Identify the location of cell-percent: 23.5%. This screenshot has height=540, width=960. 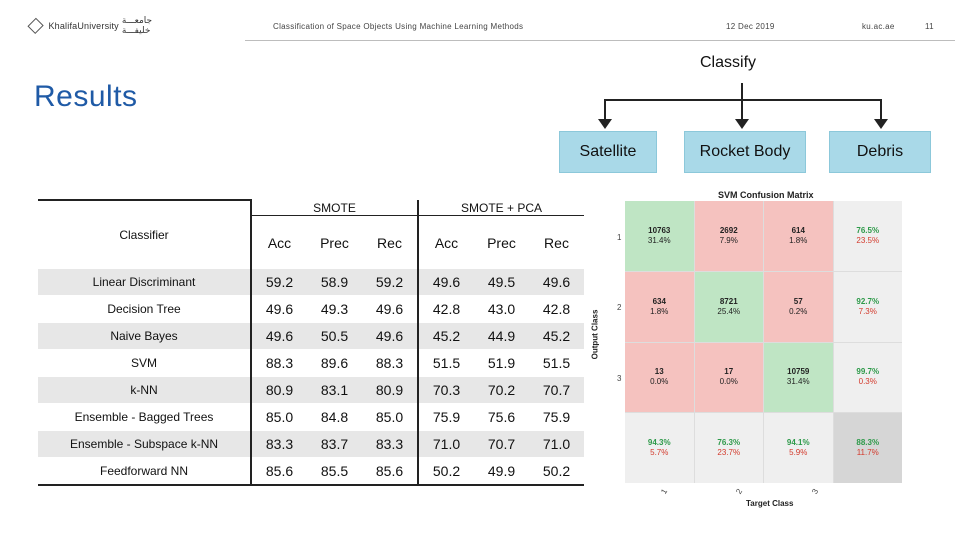
(868, 240).